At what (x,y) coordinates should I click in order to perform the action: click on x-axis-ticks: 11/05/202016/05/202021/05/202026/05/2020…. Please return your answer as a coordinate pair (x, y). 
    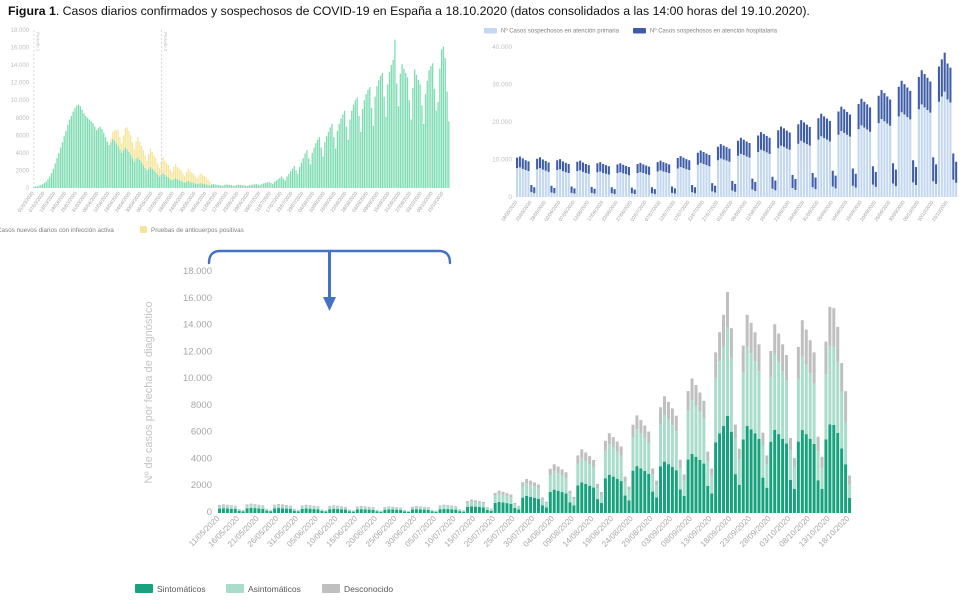
    Looking at the image, I should click on (519, 531).